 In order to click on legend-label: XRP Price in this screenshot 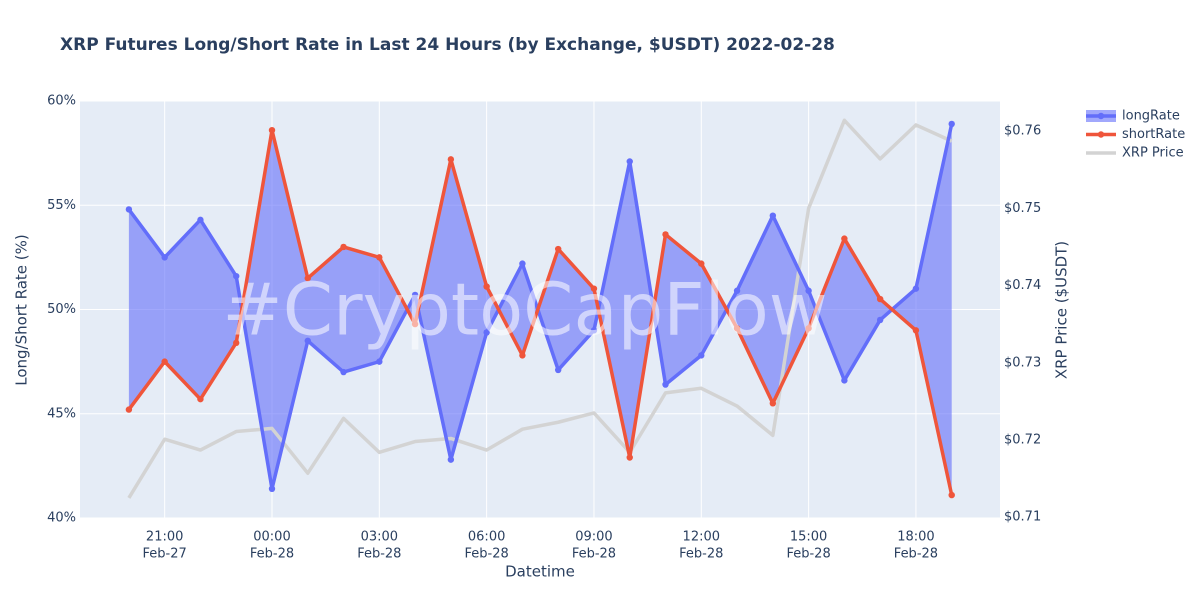, I will do `click(1153, 153)`.